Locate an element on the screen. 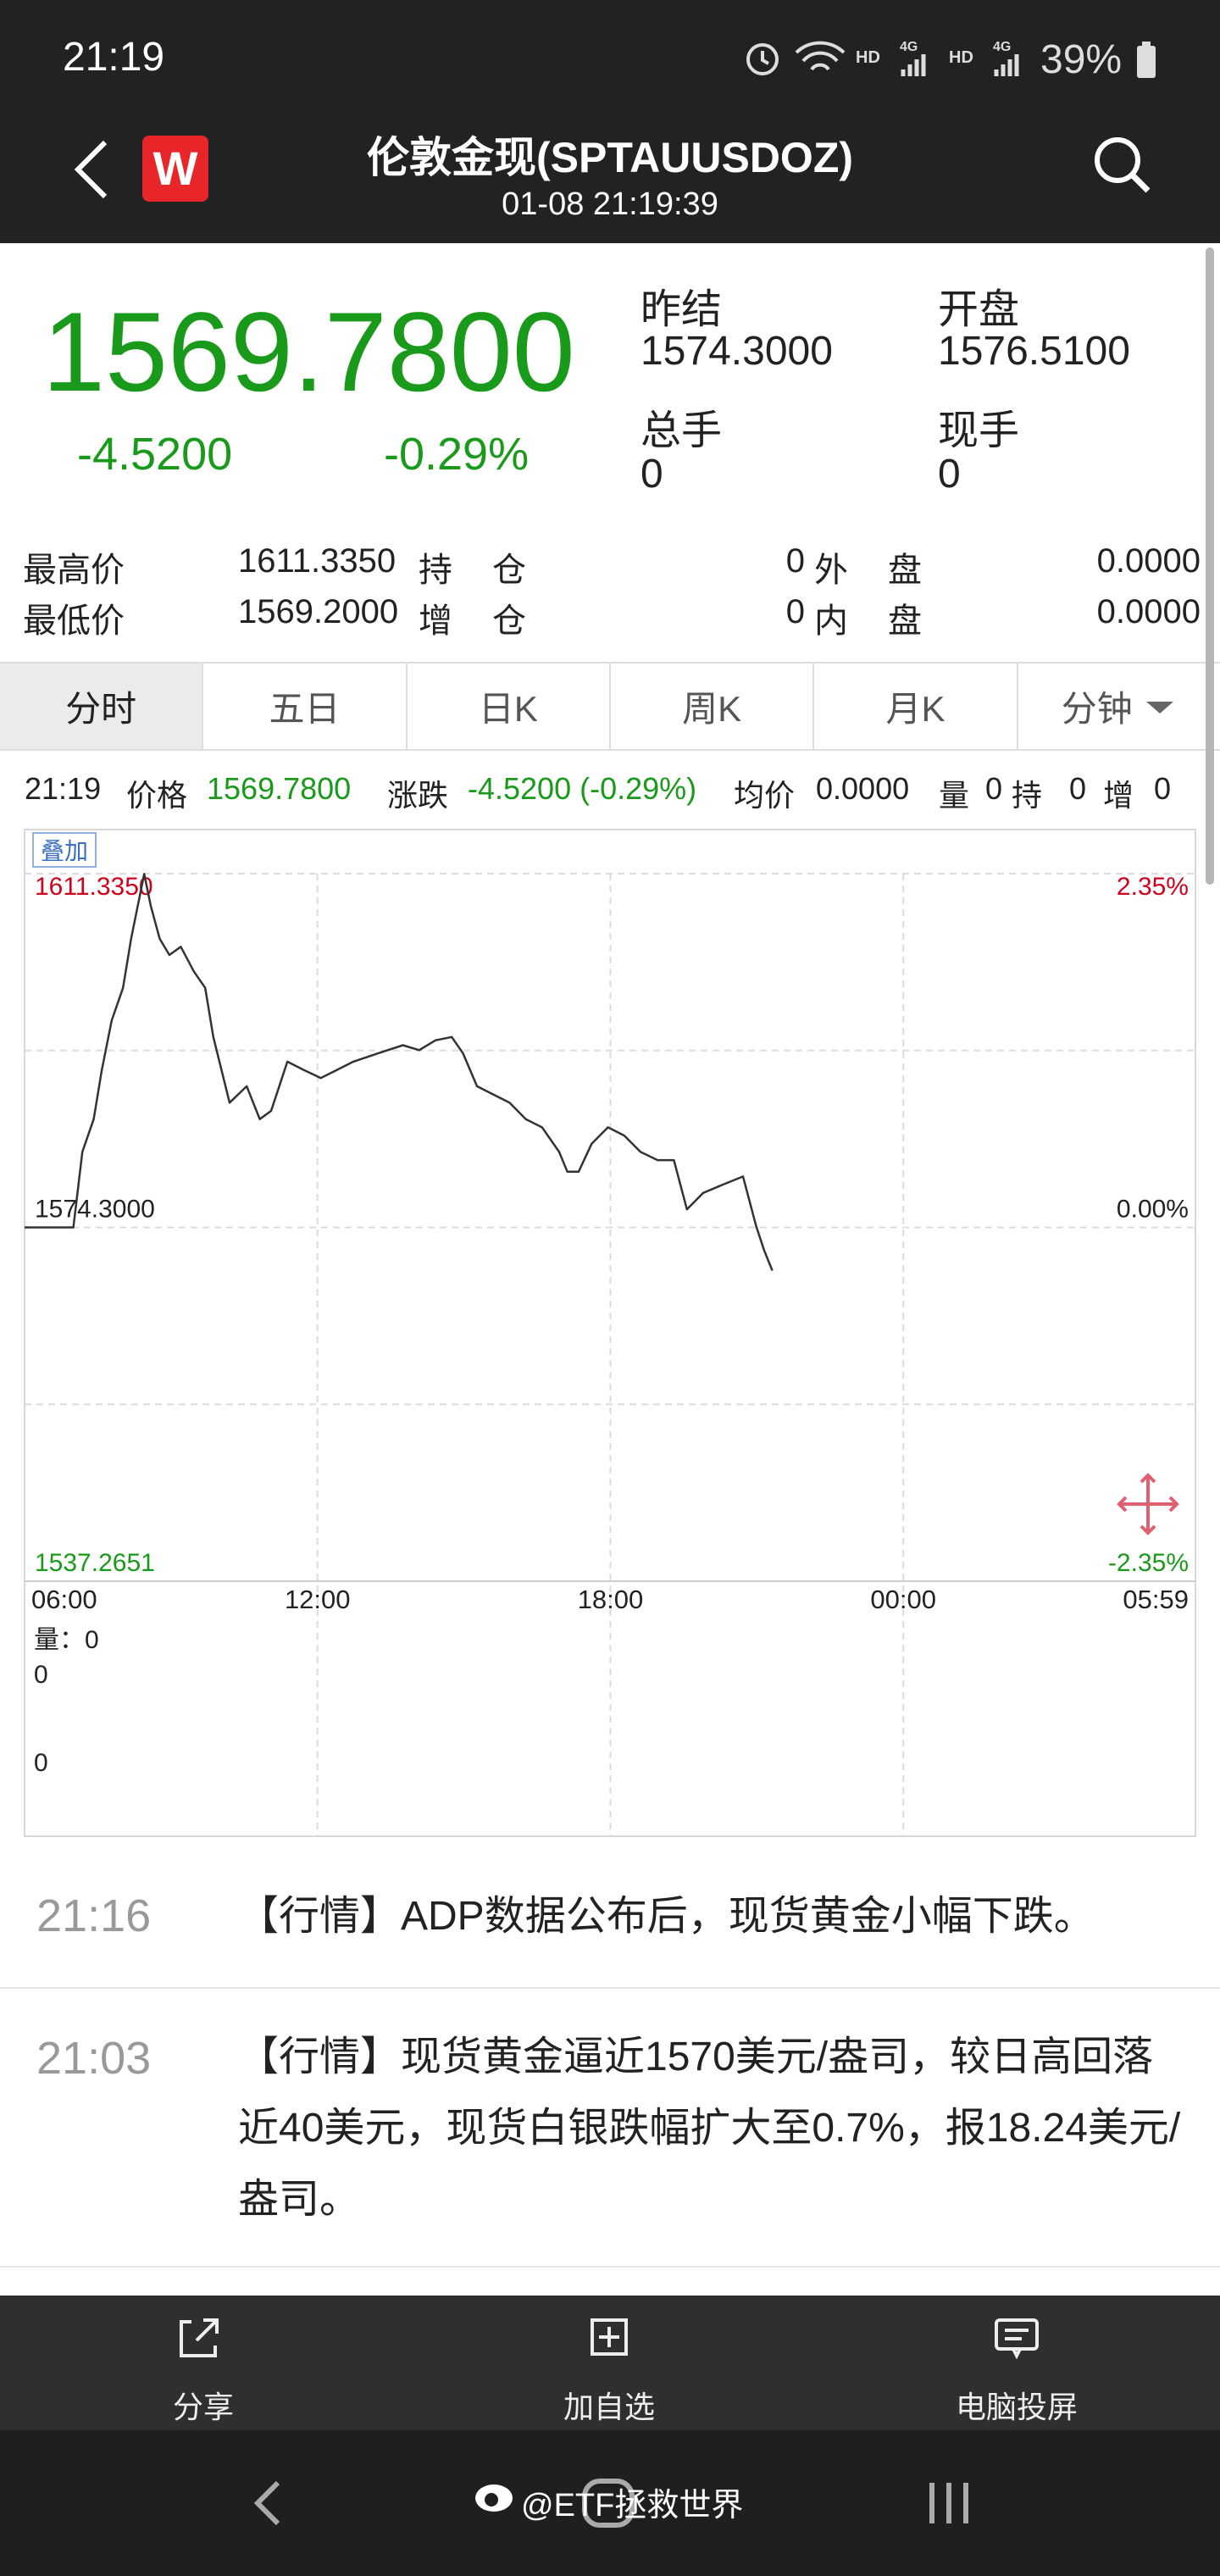 The width and height of the screenshot is (1220, 2576). info-item: 价格 is located at coordinates (157, 795).